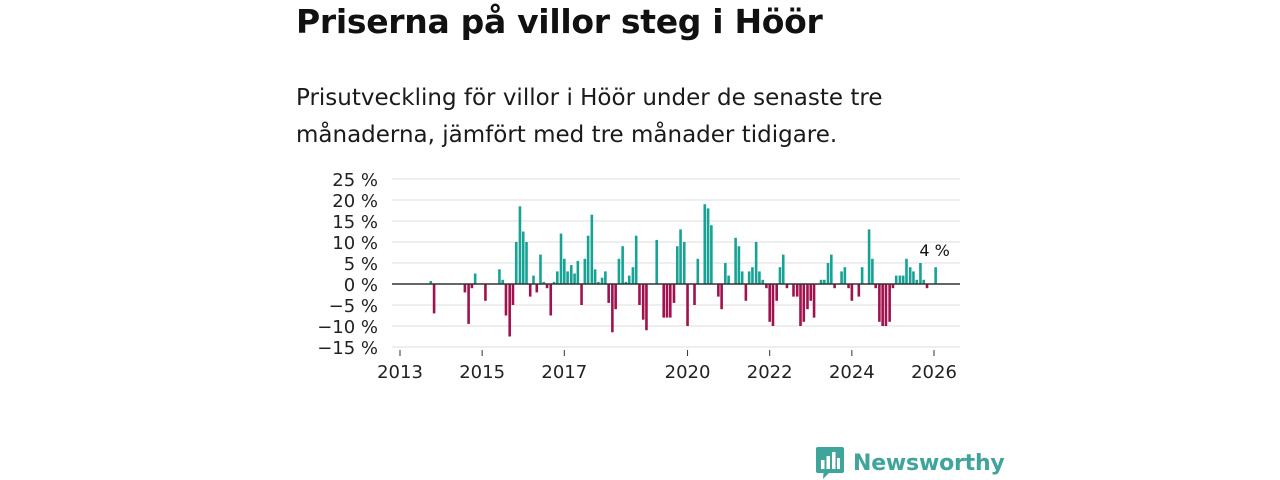  I want to click on x-tick-label: 2013, so click(400, 372).